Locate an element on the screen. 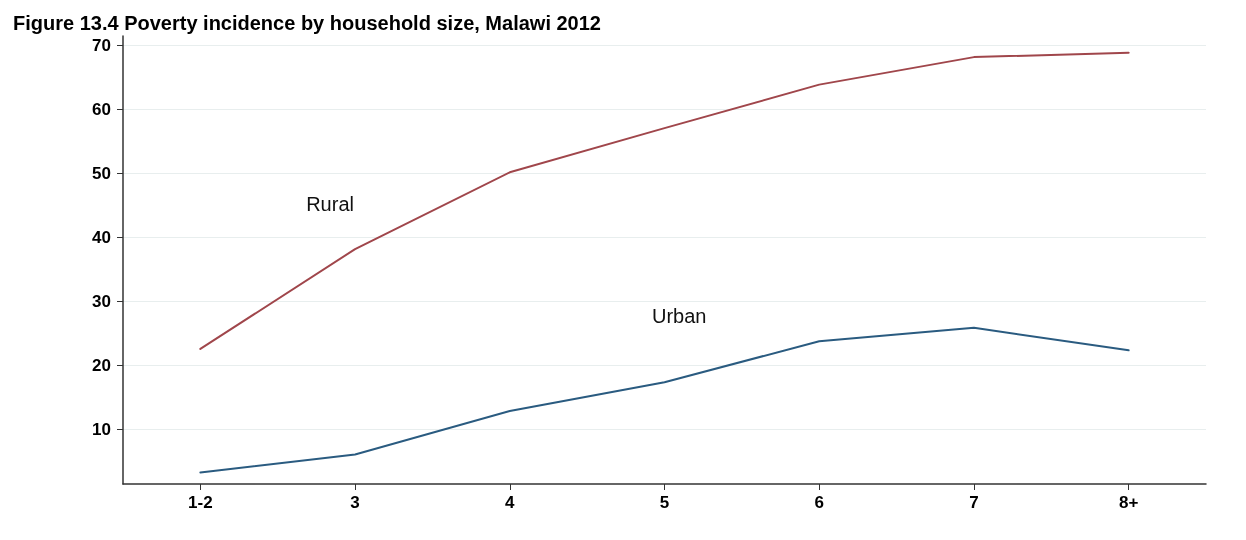 The width and height of the screenshot is (1246, 540). text: Urban is located at coordinates (679, 316).